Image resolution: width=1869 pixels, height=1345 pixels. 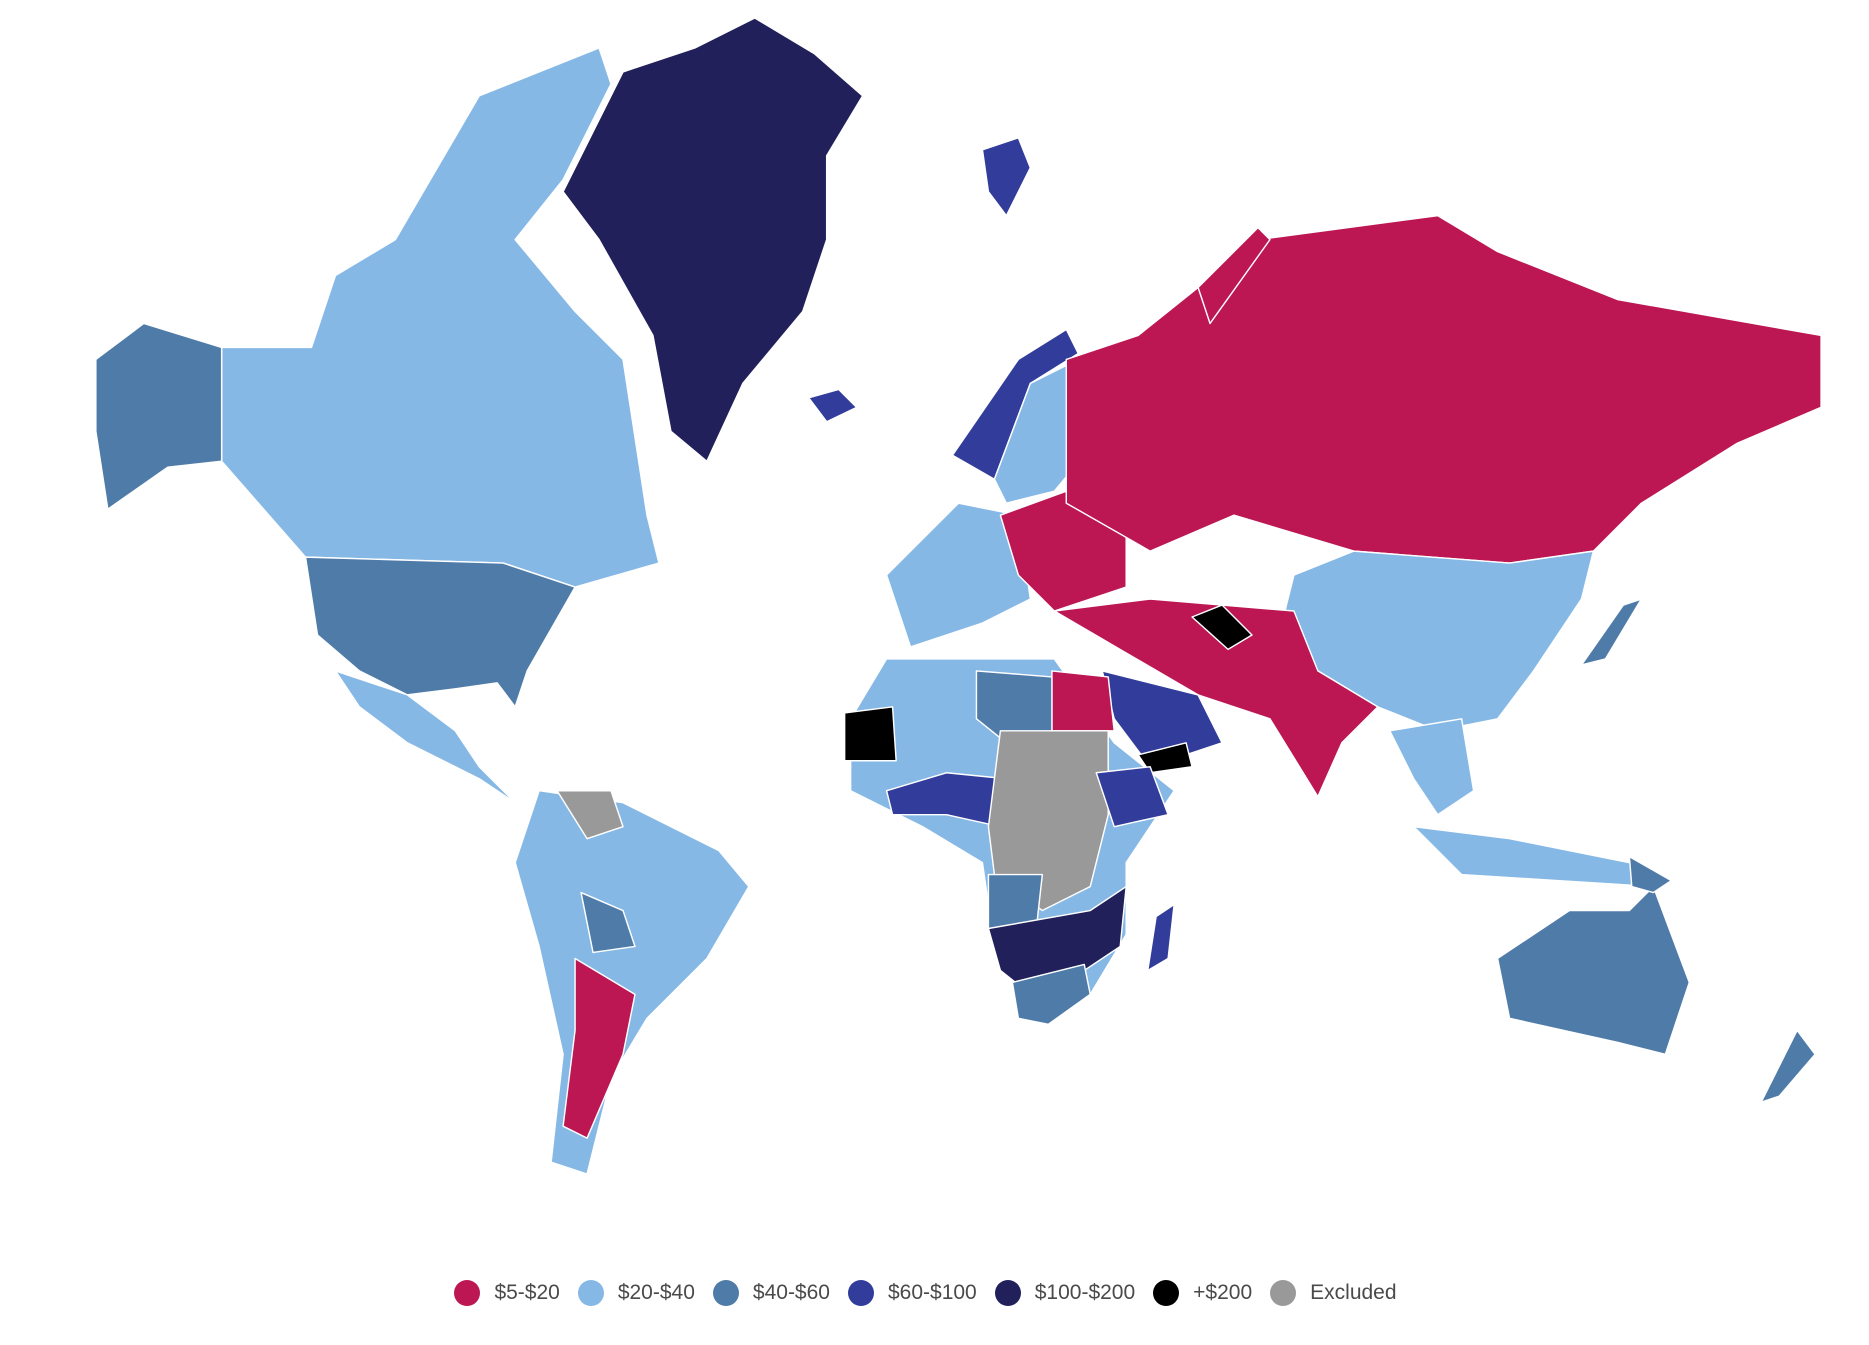 I want to click on legend-item-5-20: $5-$20, so click(x=507, y=1293).